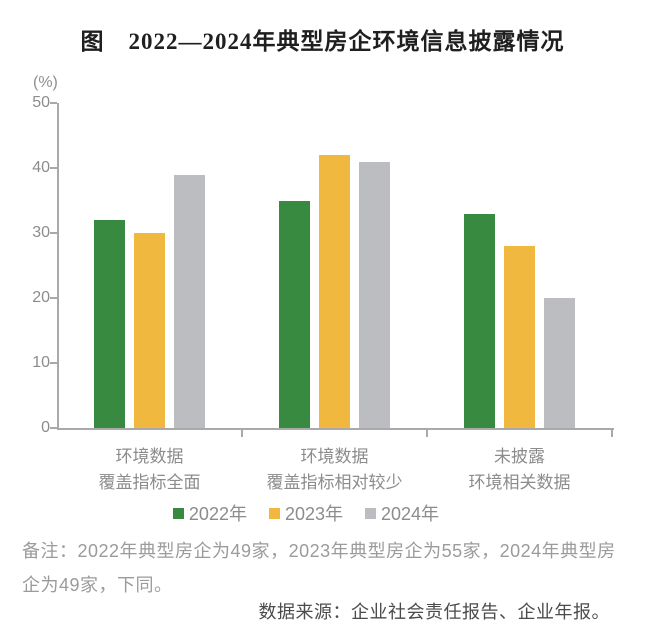 This screenshot has width=645, height=641. Describe the element at coordinates (41, 167) in the screenshot. I see `y-axis-tick-label: 40` at that location.